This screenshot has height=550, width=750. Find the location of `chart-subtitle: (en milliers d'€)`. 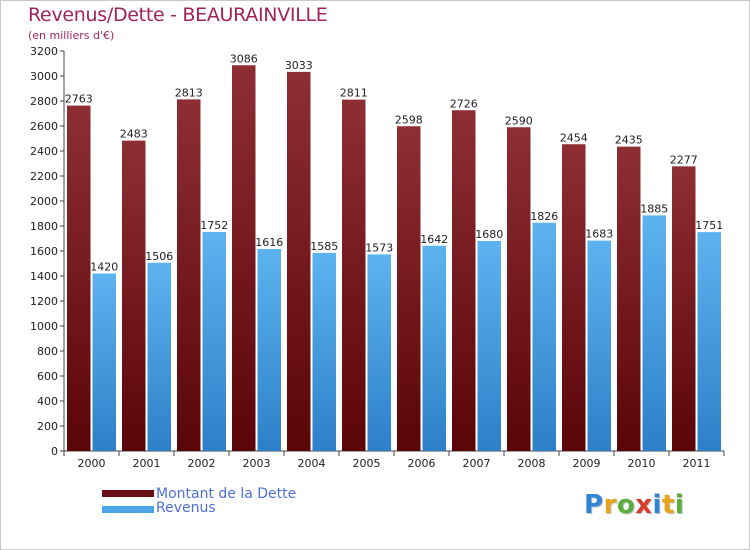

chart-subtitle: (en milliers d'€) is located at coordinates (71, 35).